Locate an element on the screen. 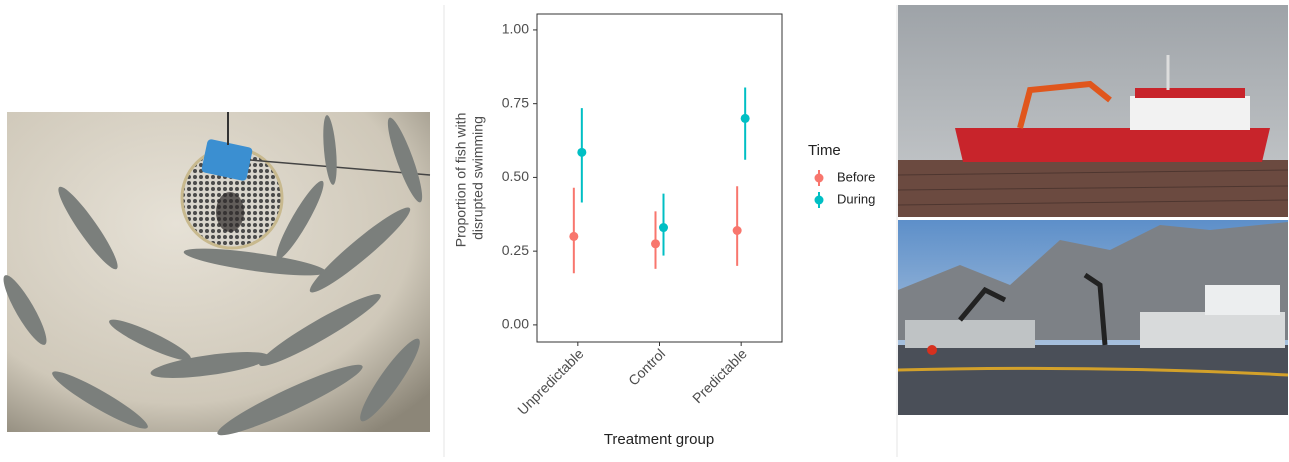 The height and width of the screenshot is (462, 1289). y-tick-label: 1.00 is located at coordinates (515, 29).